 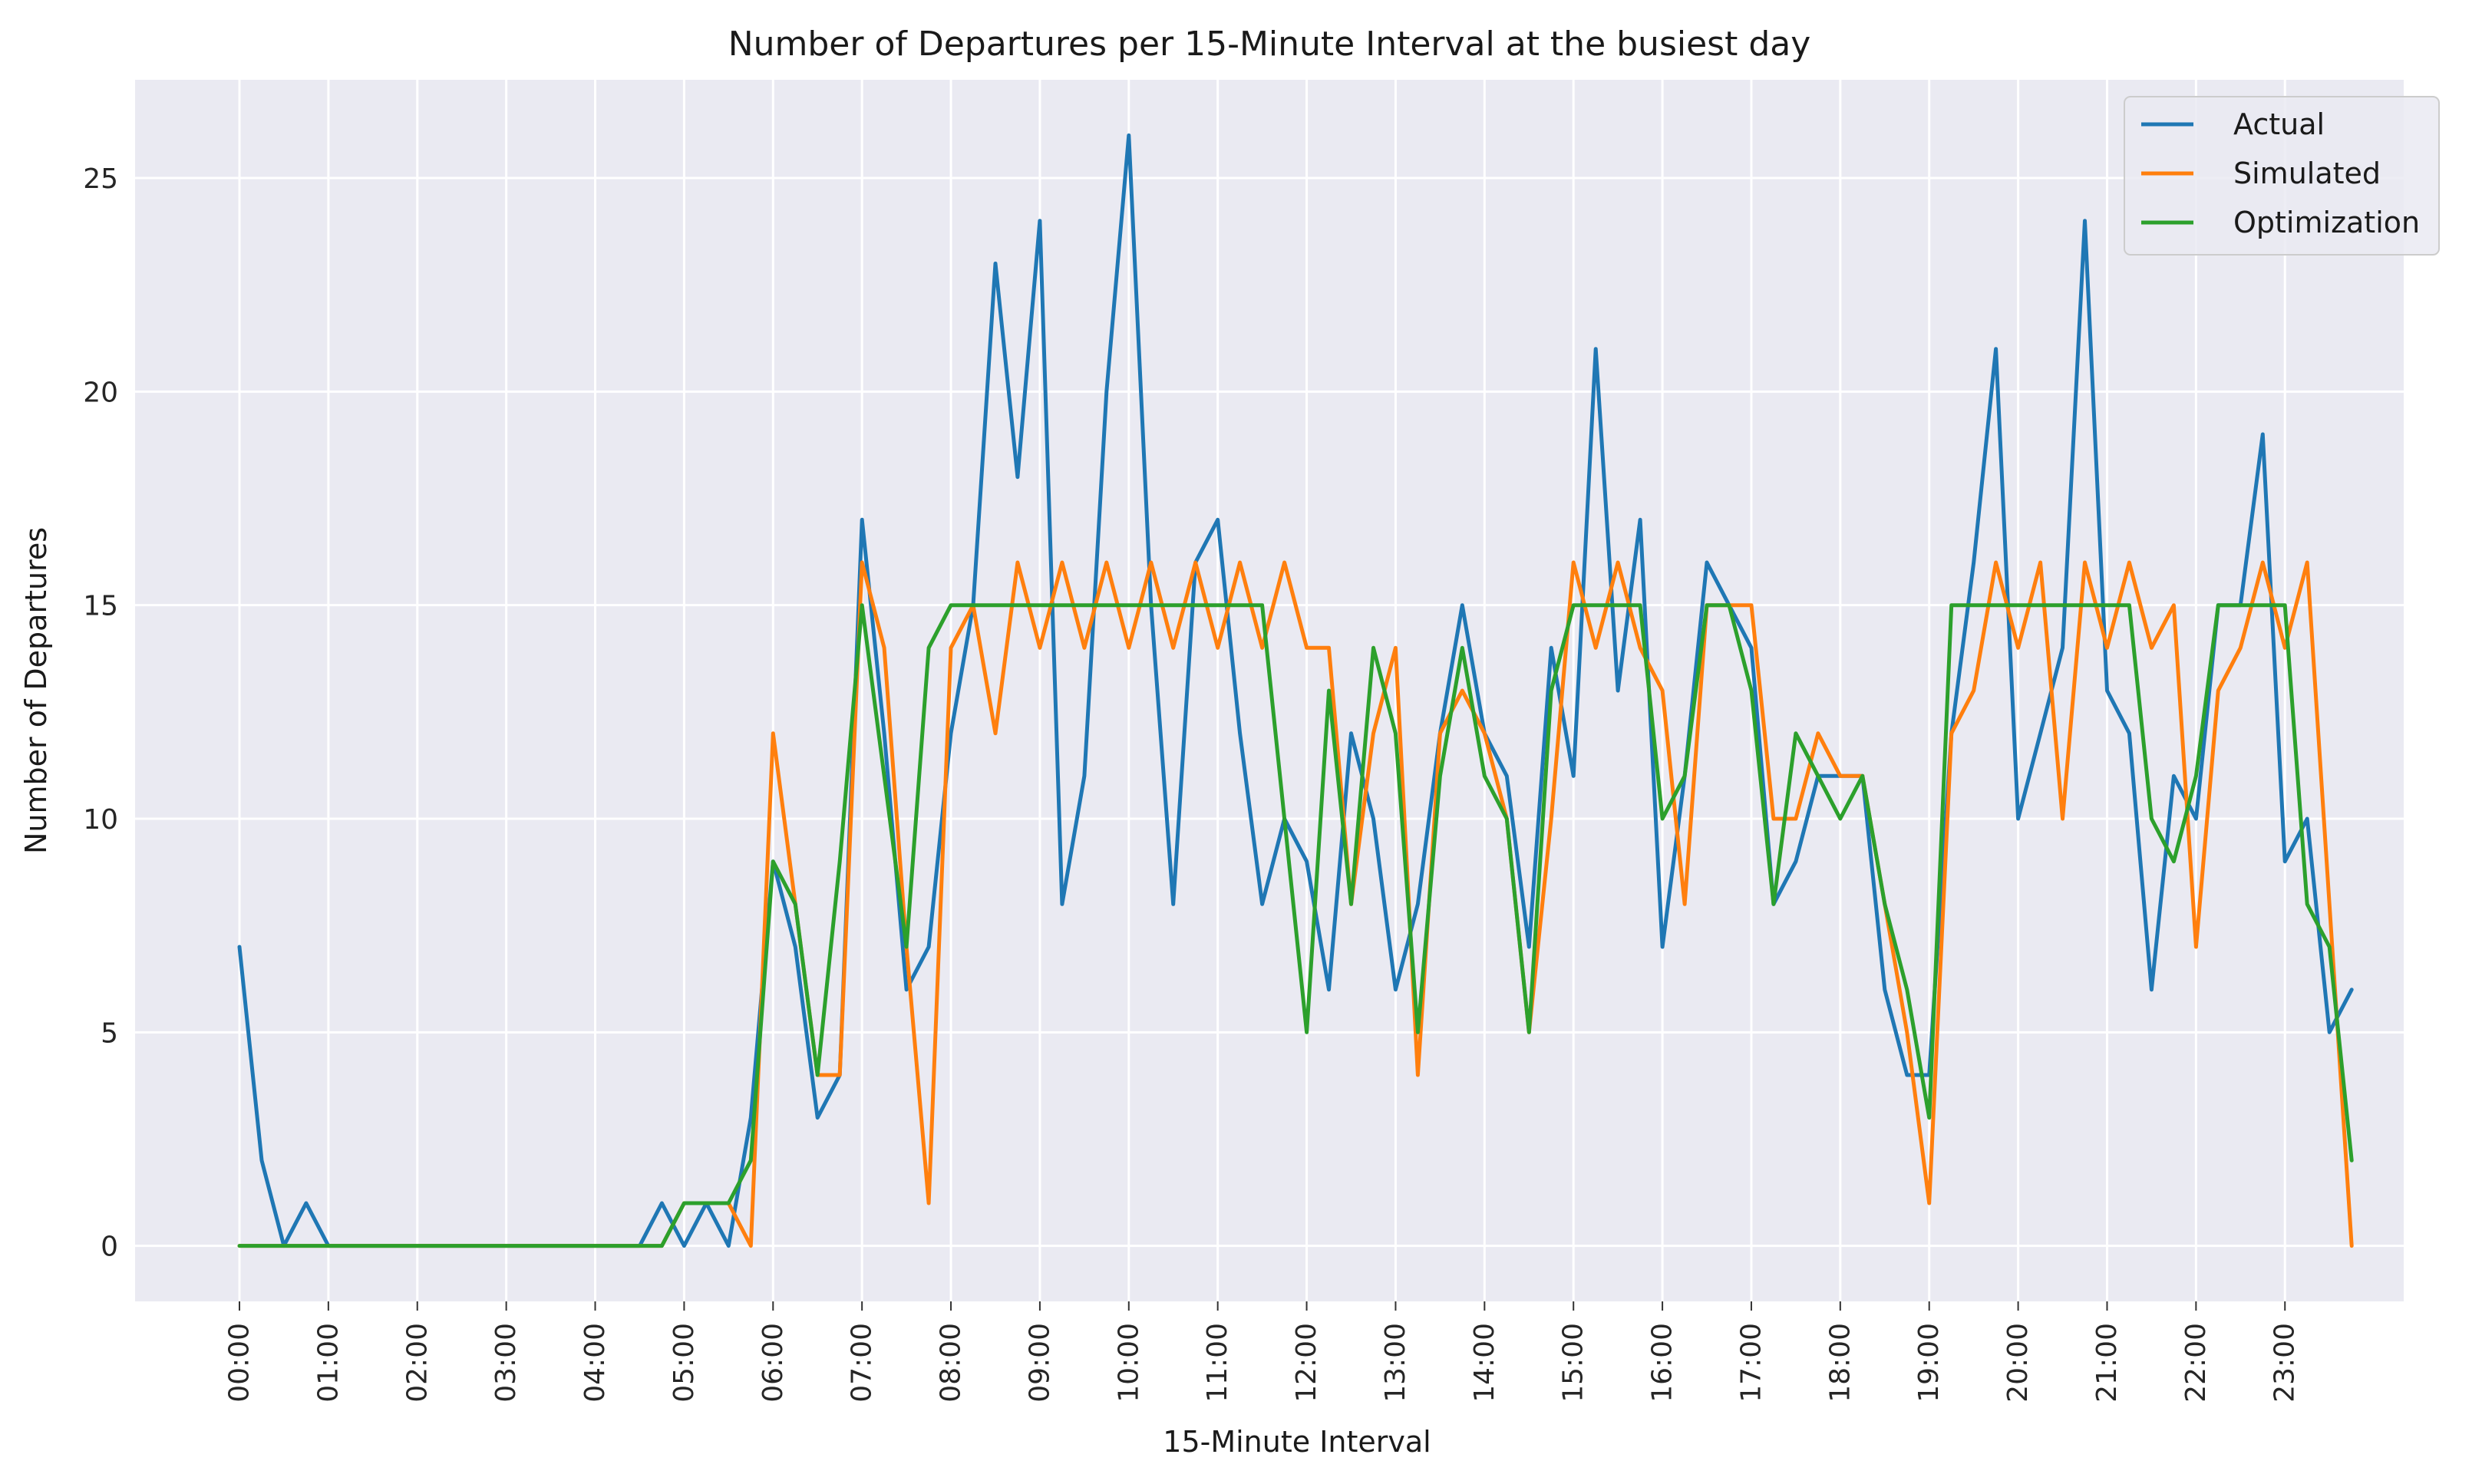 What do you see at coordinates (2285, 1363) in the screenshot?
I see `x-tick-label: 23:00` at bounding box center [2285, 1363].